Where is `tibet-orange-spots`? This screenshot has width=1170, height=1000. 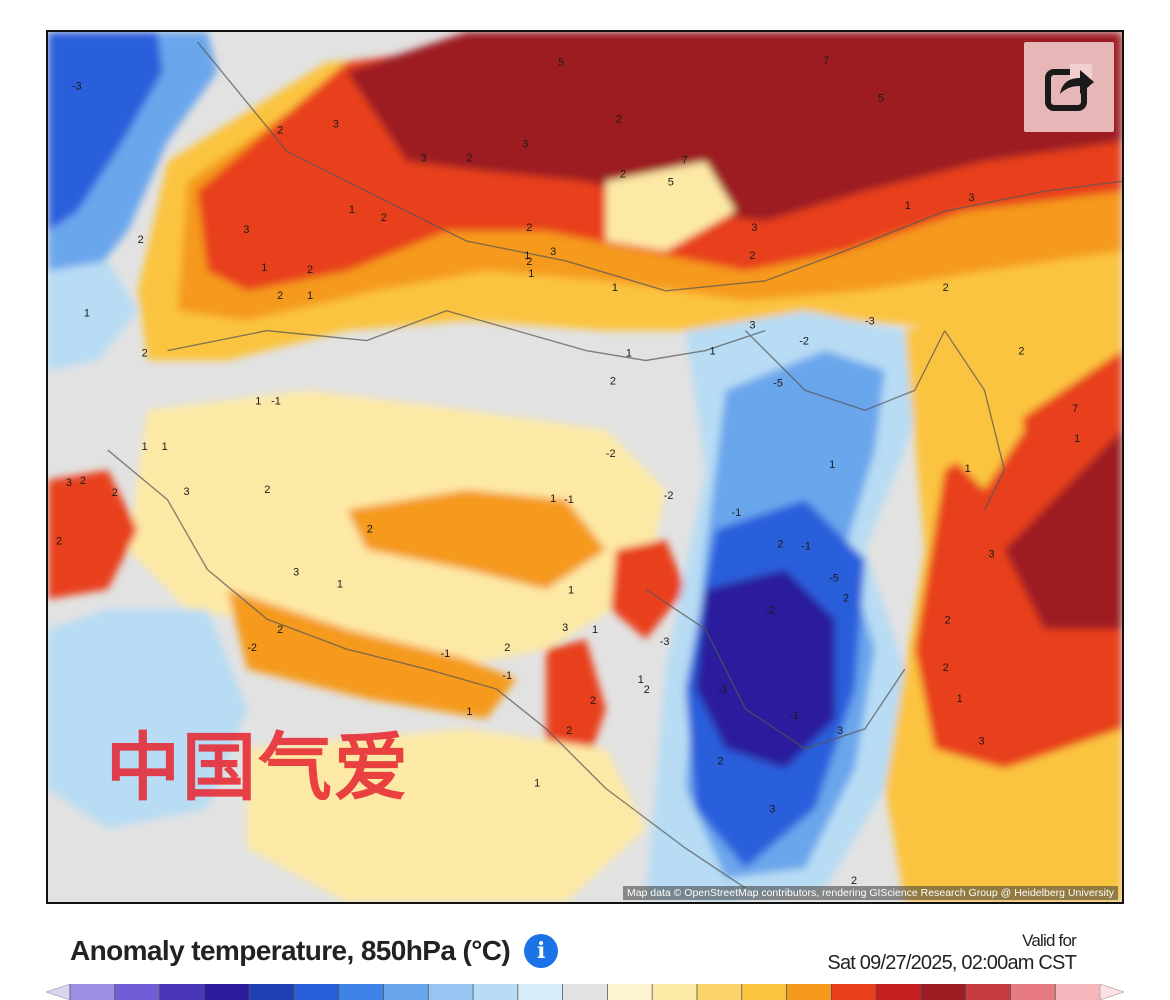 tibet-orange-spots is located at coordinates (476, 539).